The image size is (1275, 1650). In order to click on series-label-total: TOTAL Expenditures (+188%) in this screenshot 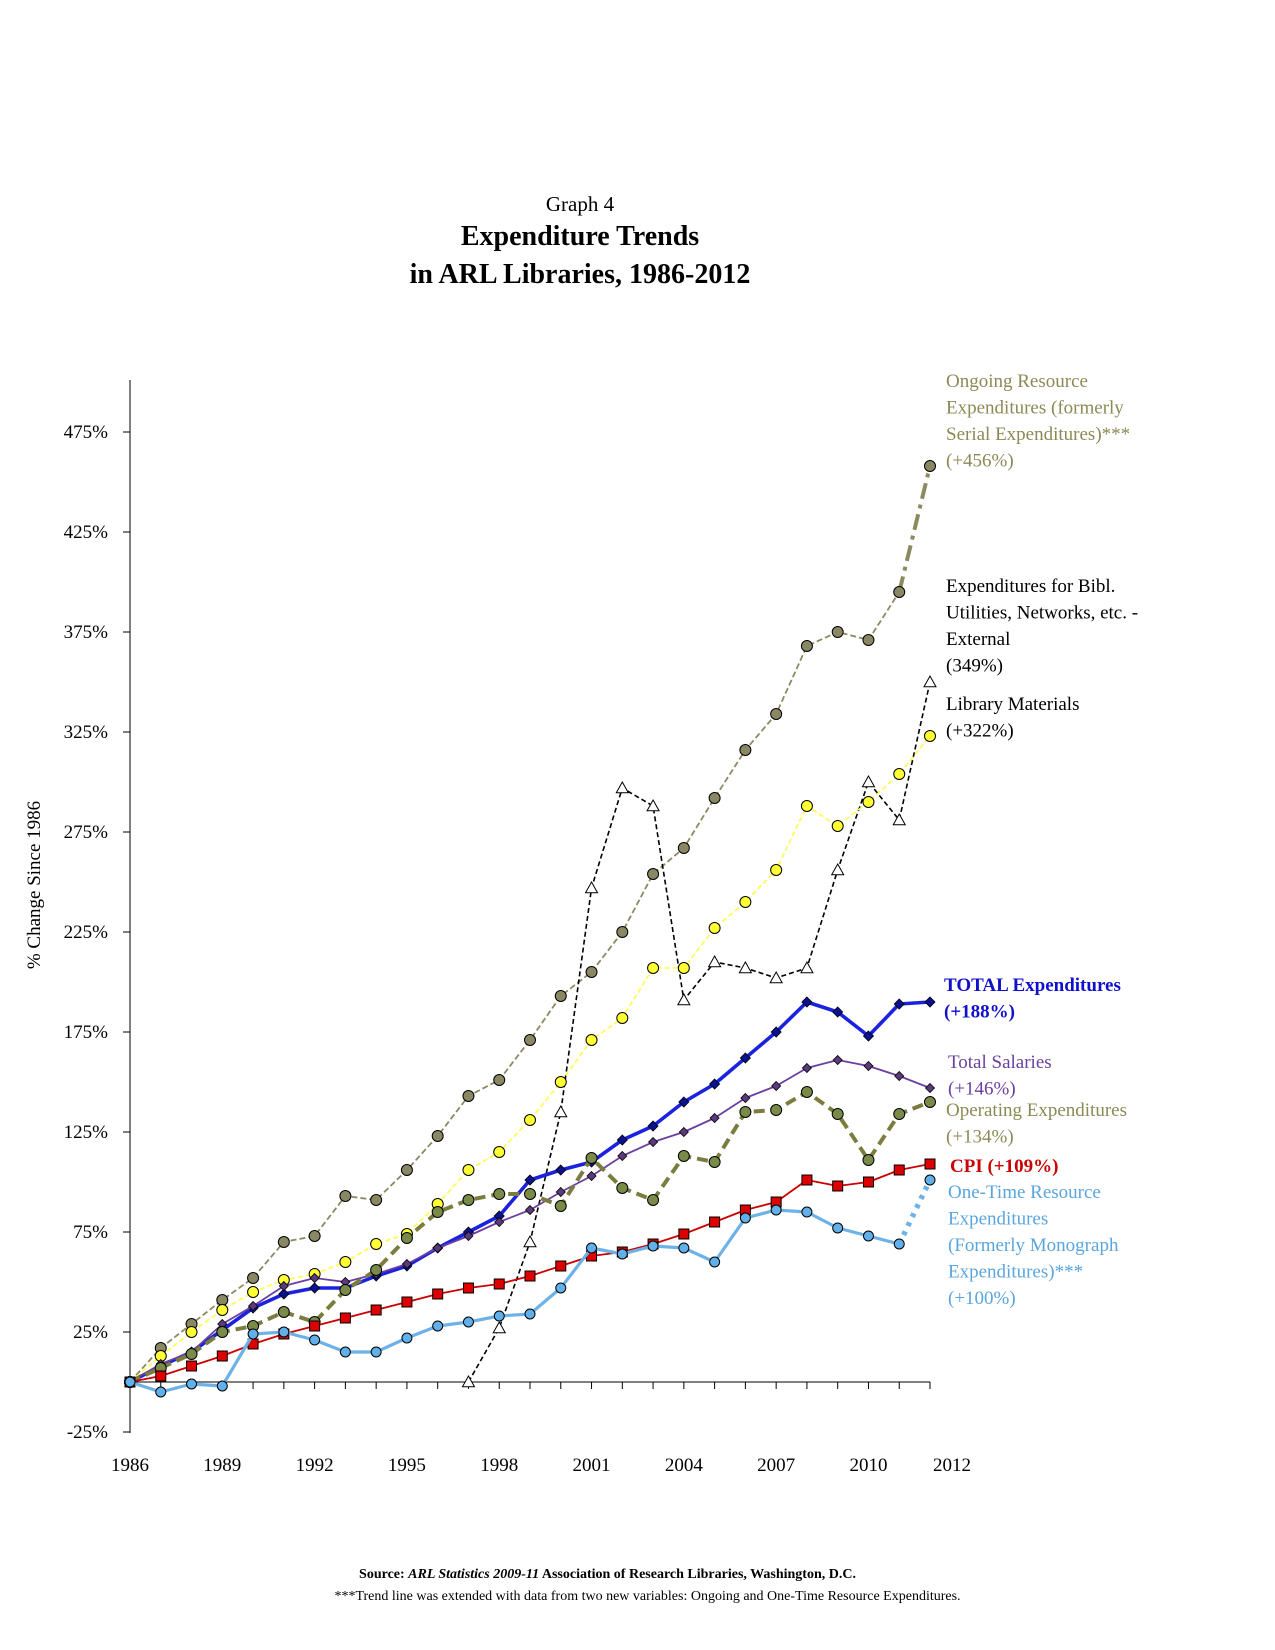, I will do `click(1032, 999)`.